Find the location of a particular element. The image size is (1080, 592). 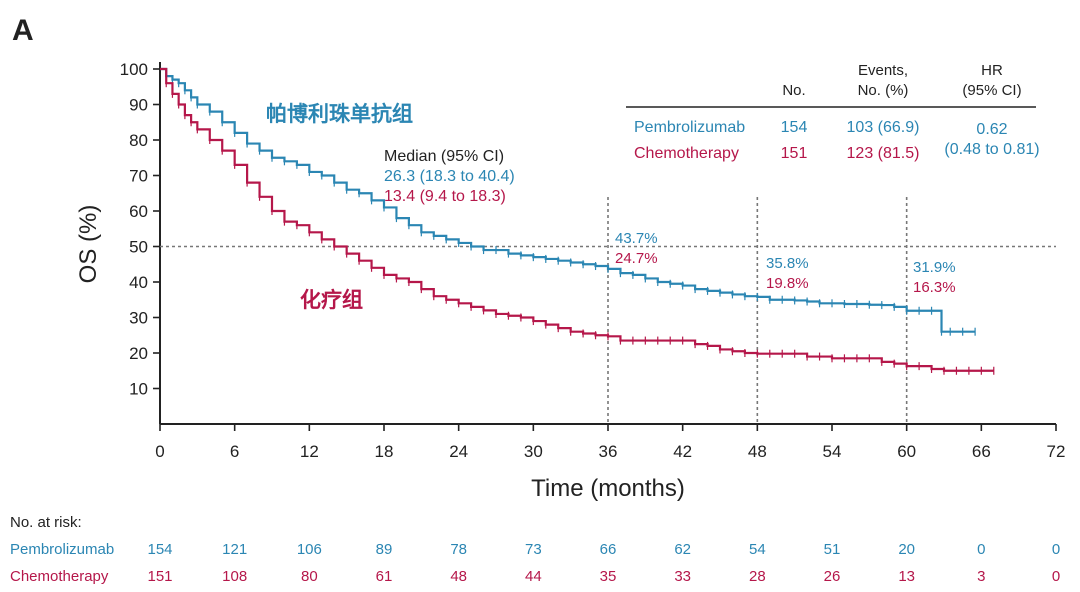

risk-value: 151 is located at coordinates (159, 576).